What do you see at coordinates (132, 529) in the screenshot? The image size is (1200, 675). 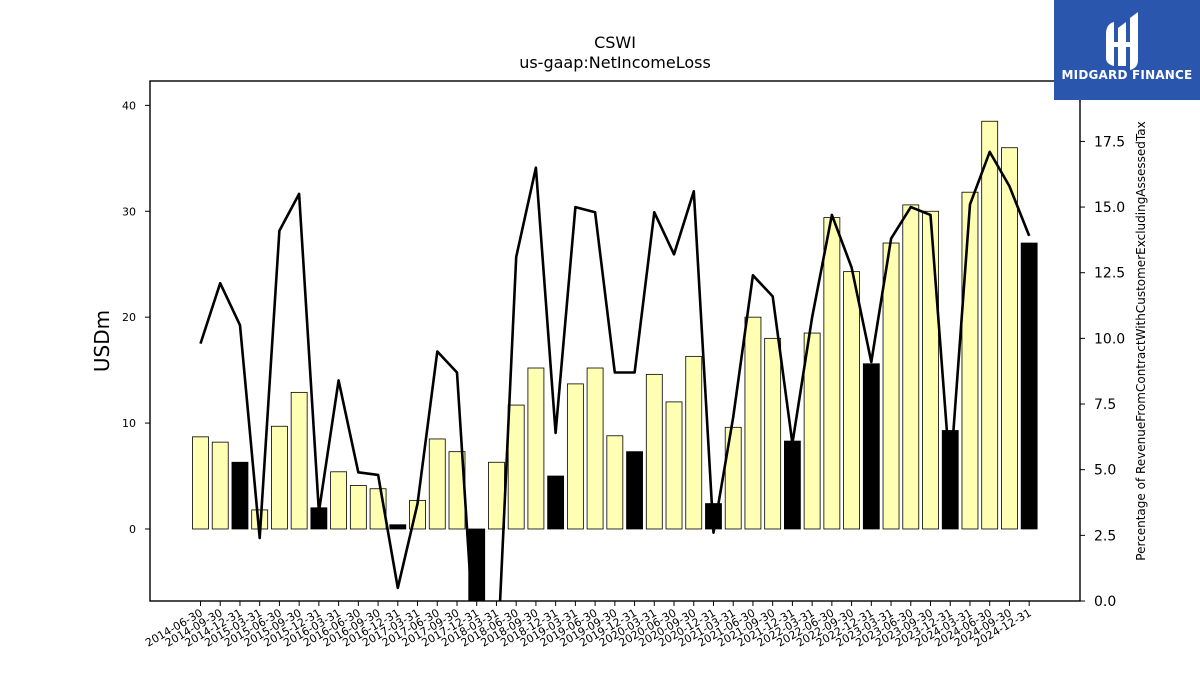 I see `y-tick-label: 0` at bounding box center [132, 529].